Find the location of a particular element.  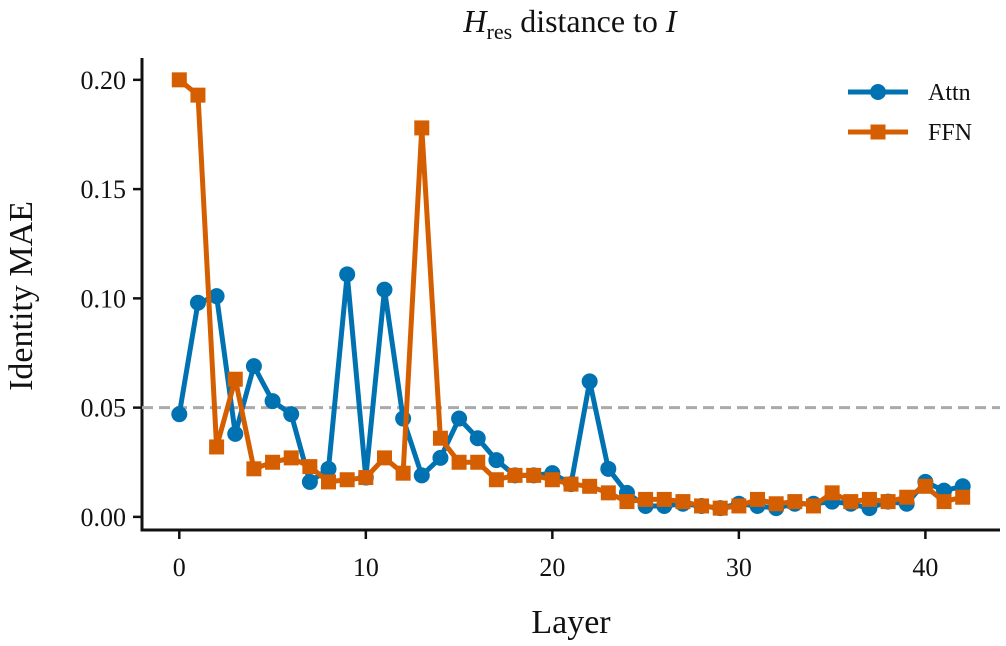

y-tick-label: 0.10 is located at coordinates (104, 298).